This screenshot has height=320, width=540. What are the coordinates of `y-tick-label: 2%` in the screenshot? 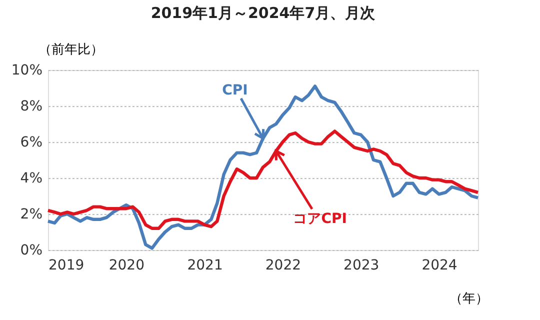 It's located at (31, 214).